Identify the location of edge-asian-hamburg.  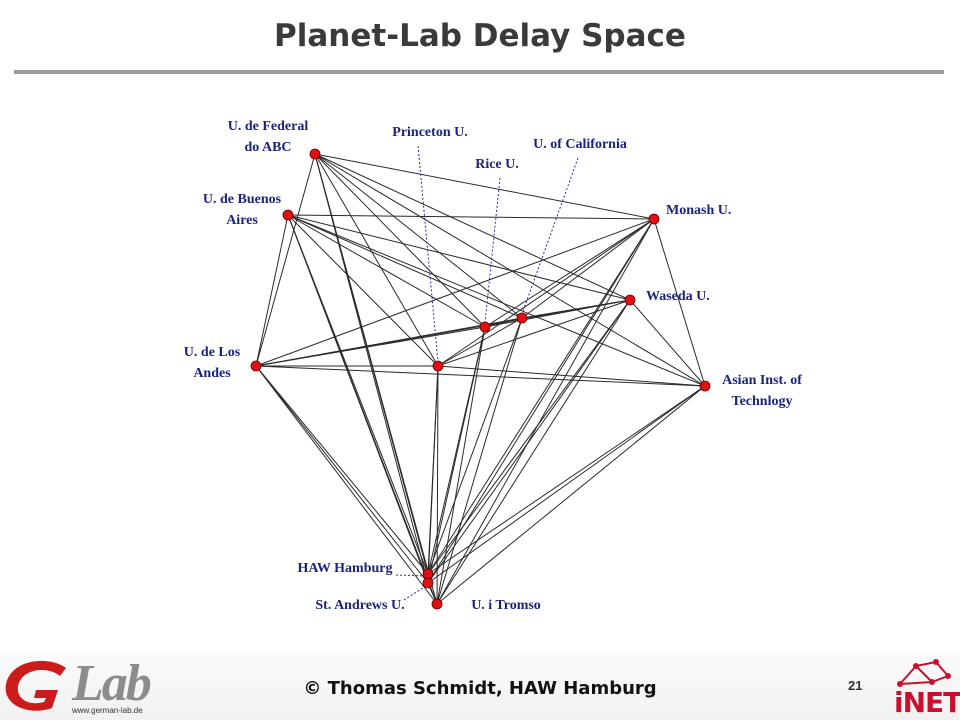
(566, 480).